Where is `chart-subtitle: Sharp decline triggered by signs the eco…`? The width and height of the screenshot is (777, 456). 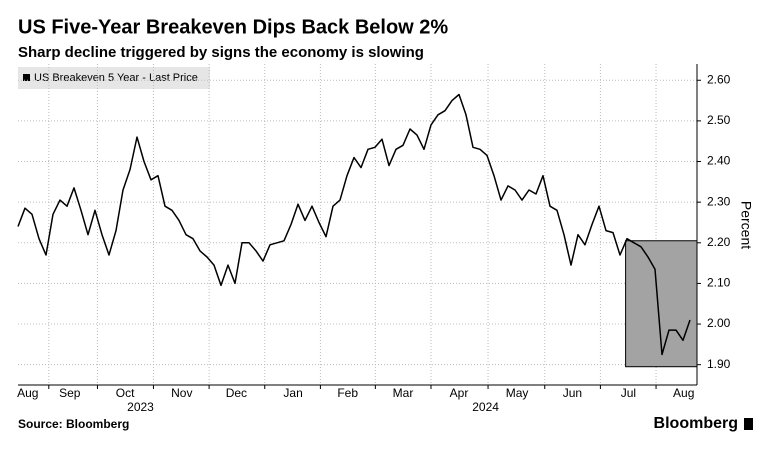
chart-subtitle: Sharp decline triggered by signs the eco… is located at coordinates (221, 52).